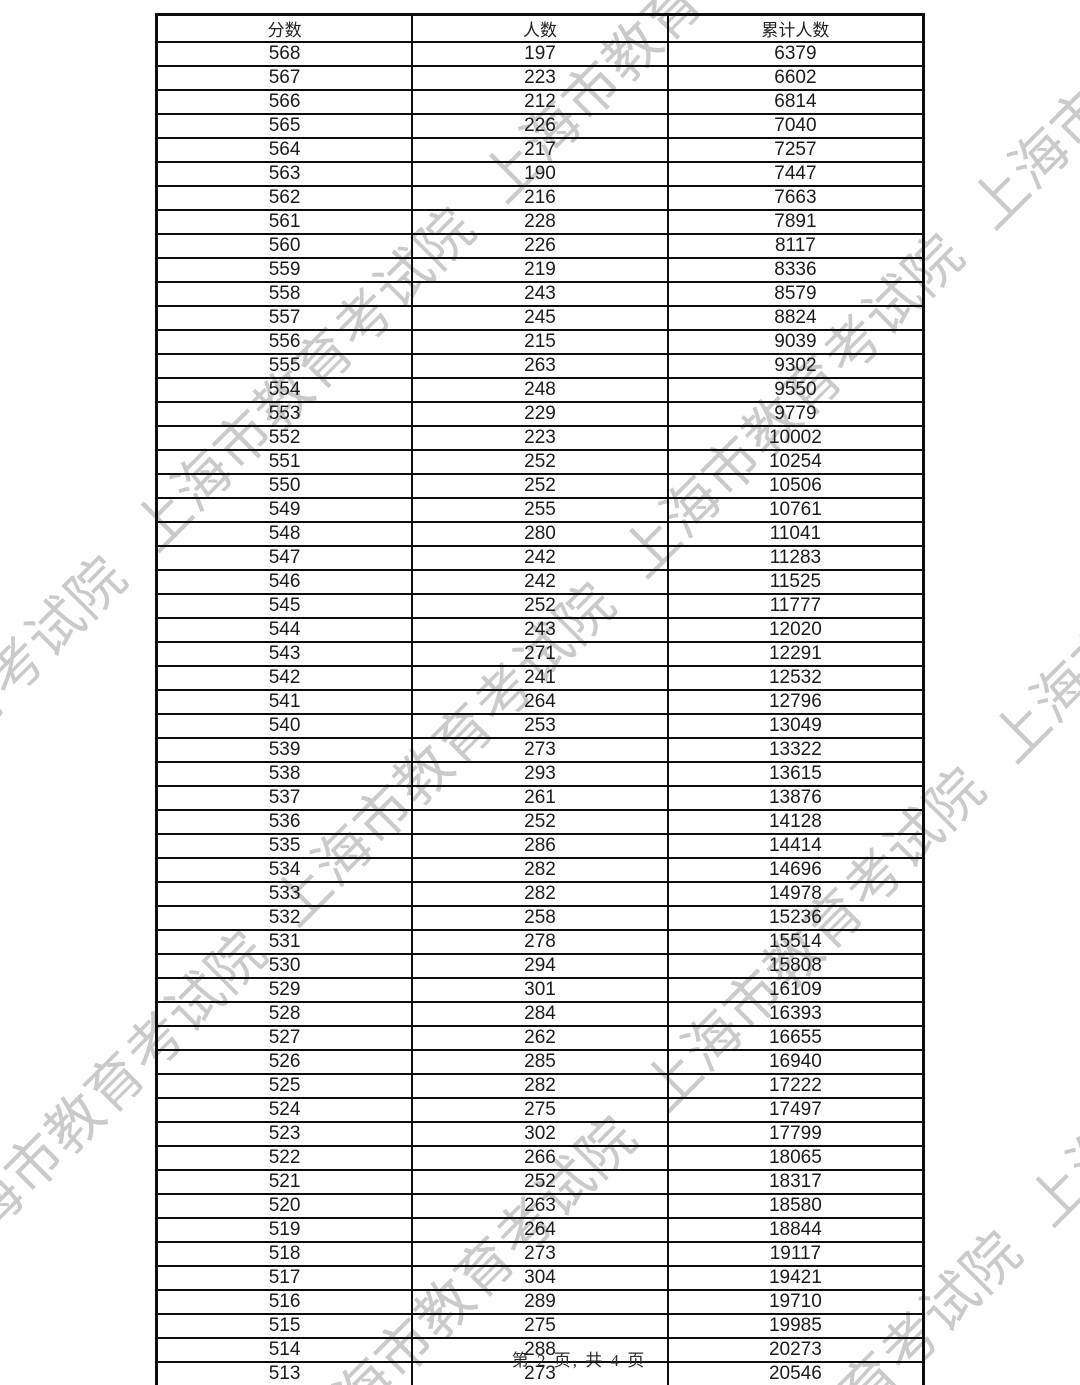 The width and height of the screenshot is (1080, 1385). Describe the element at coordinates (540, 486) in the screenshot. I see `table-row: 550 252 10506` at that location.